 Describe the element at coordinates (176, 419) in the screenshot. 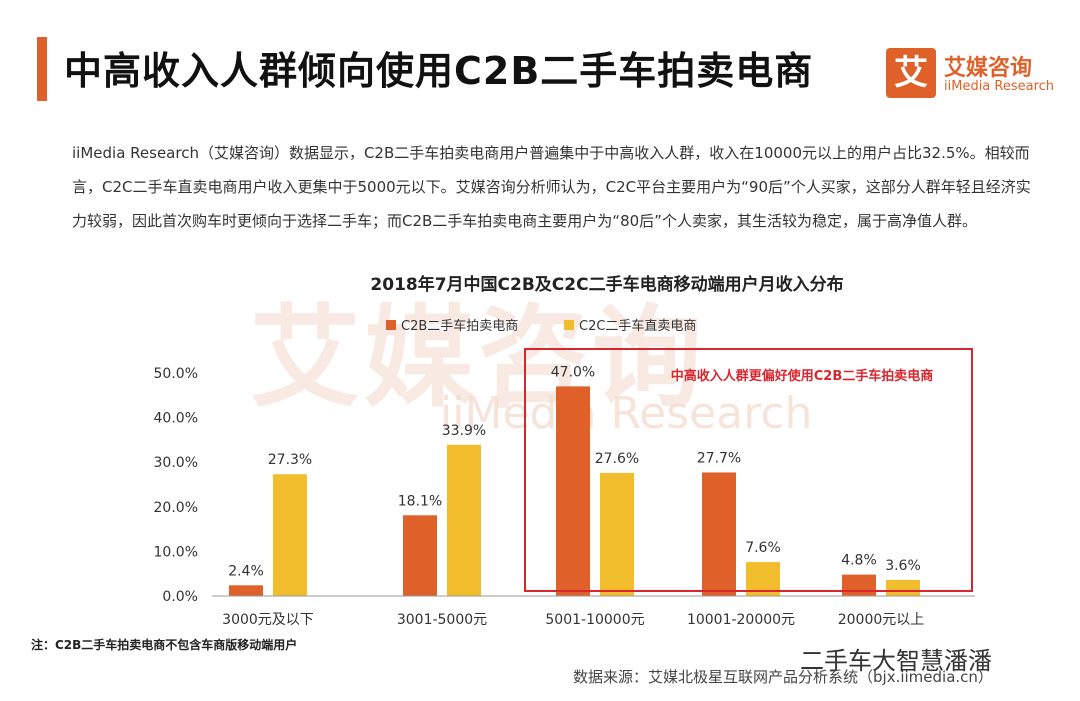

I see `y-tick-label: 40.0%` at that location.